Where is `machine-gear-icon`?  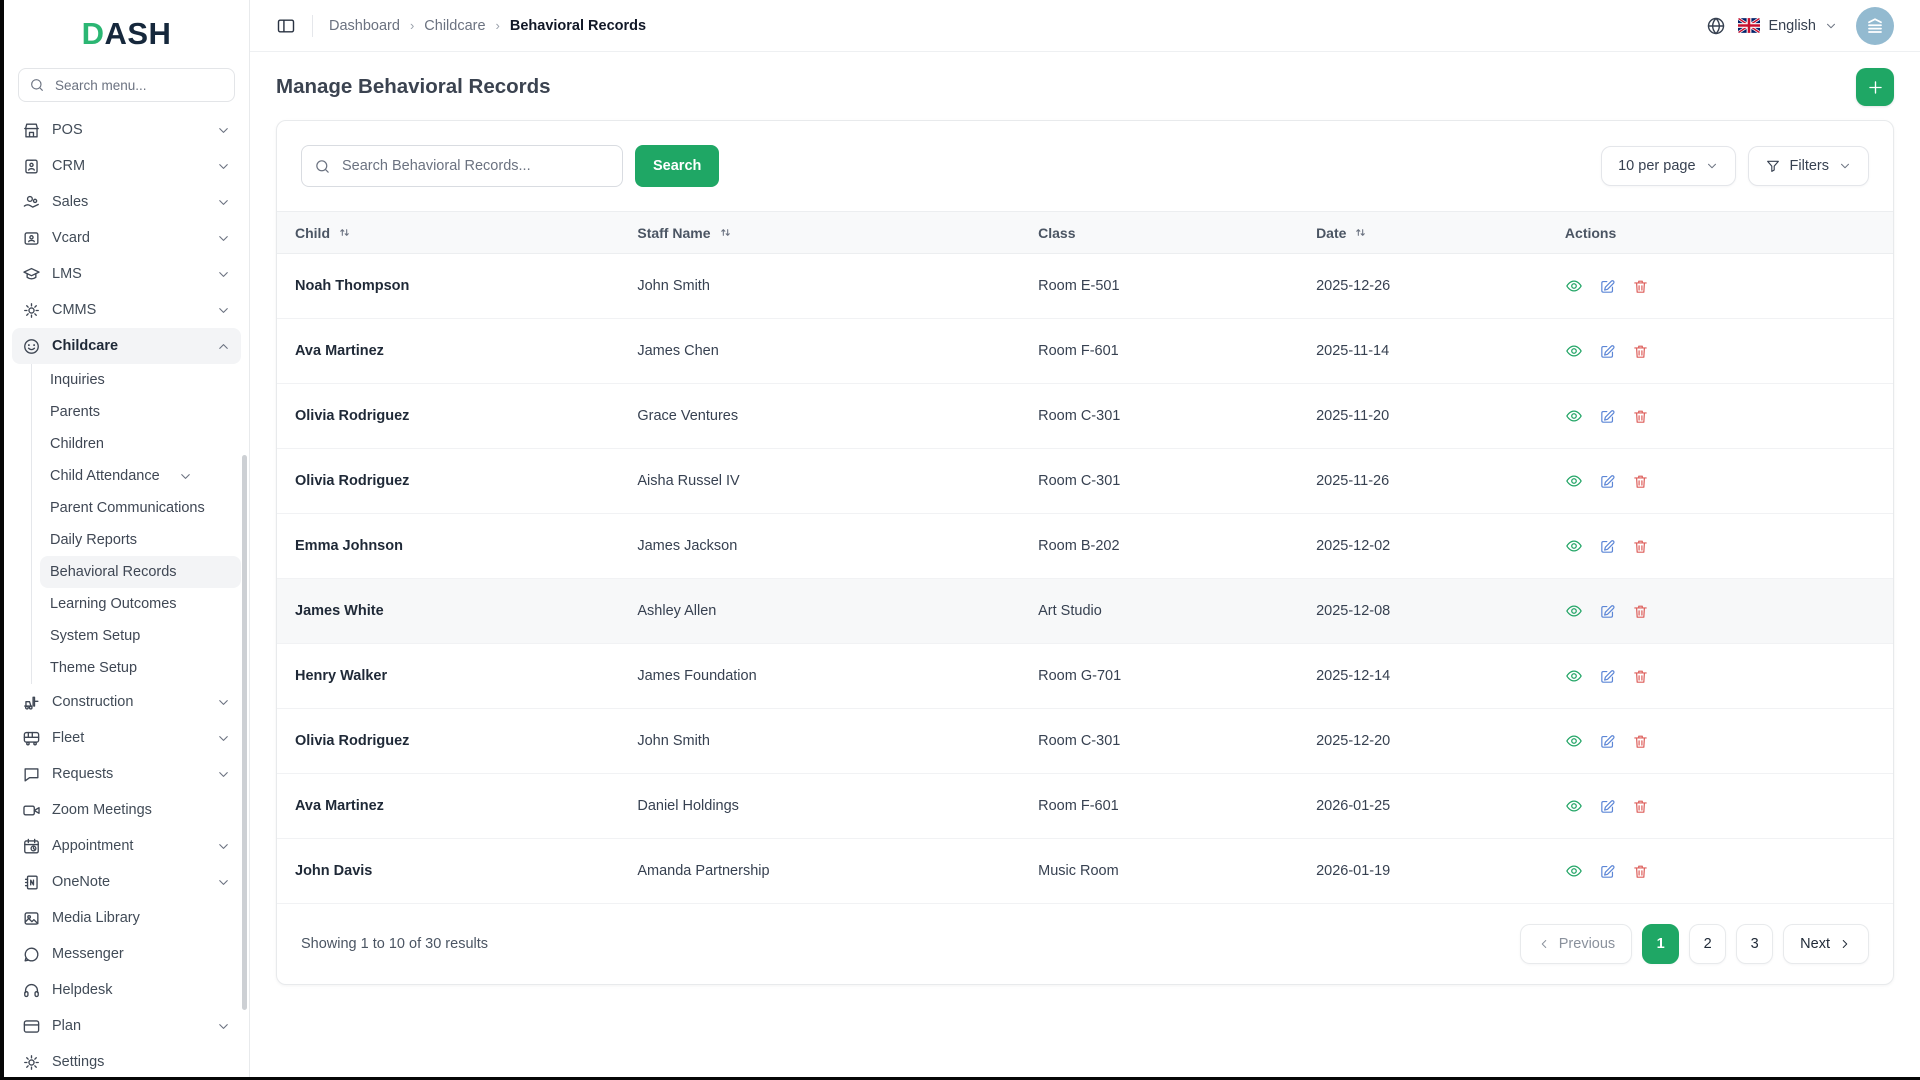
machine-gear-icon is located at coordinates (31, 310).